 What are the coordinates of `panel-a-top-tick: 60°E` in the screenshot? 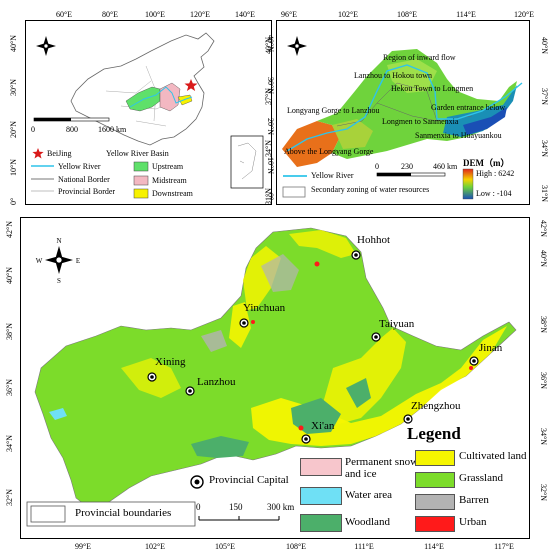 It's located at (64, 14).